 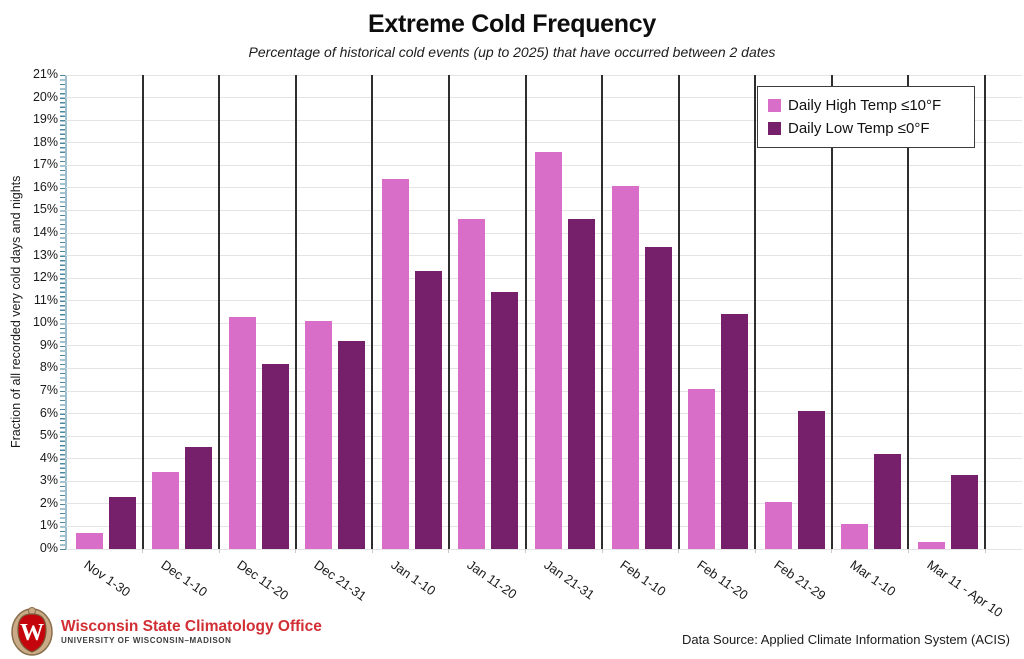 I want to click on y-tick-label: 4%, so click(x=48, y=457).